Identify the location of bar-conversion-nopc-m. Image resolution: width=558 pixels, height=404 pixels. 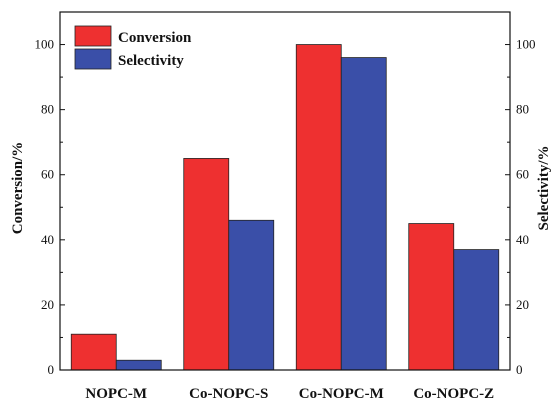
(93, 352).